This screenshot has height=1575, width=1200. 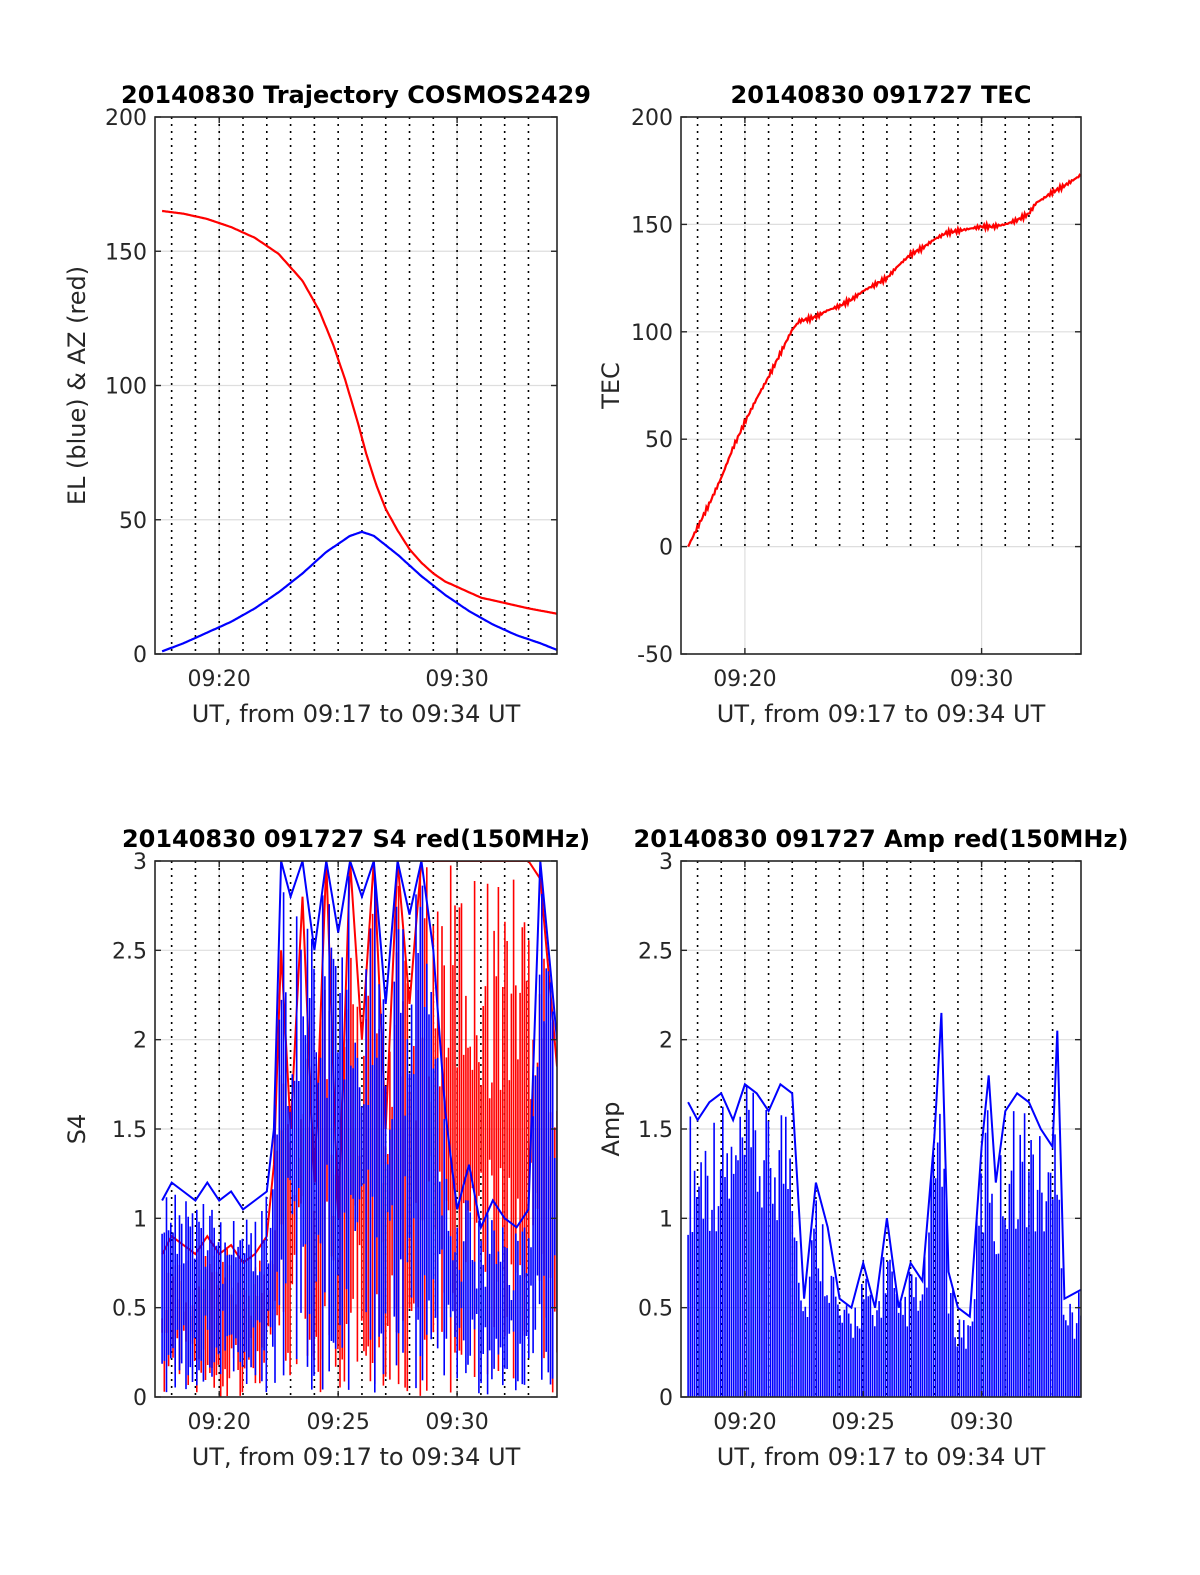 I want to click on axes-frame, so click(x=881, y=385).